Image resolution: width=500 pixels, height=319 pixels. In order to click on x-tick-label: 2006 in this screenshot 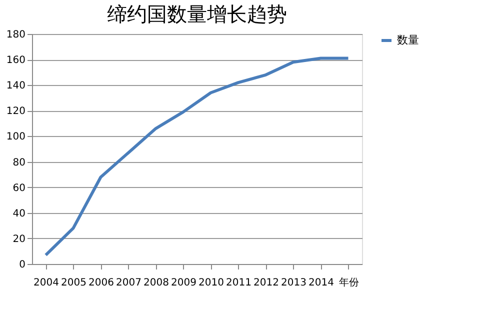, I will do `click(101, 283)`.